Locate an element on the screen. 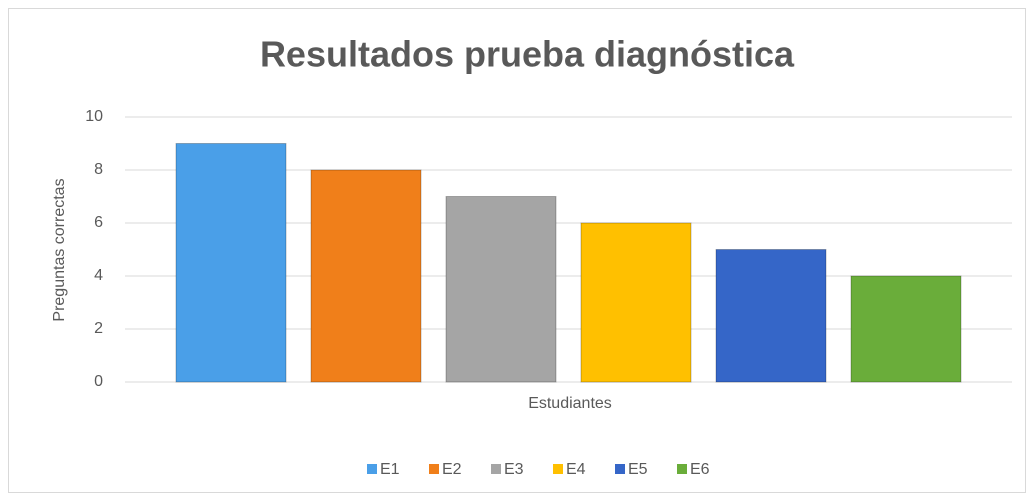  legend-label: E1 is located at coordinates (390, 469).